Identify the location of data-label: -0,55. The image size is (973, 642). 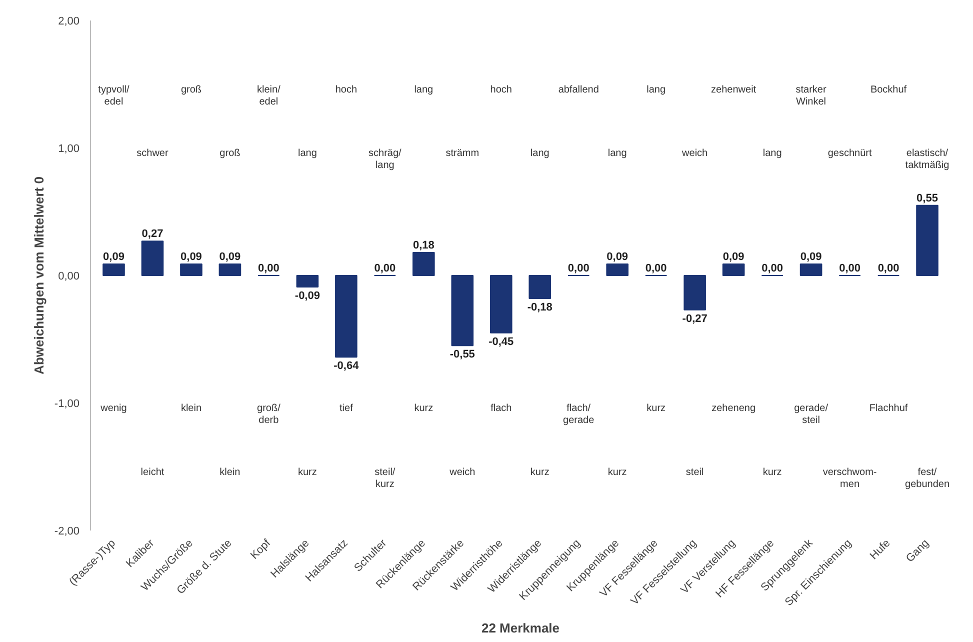
(462, 354).